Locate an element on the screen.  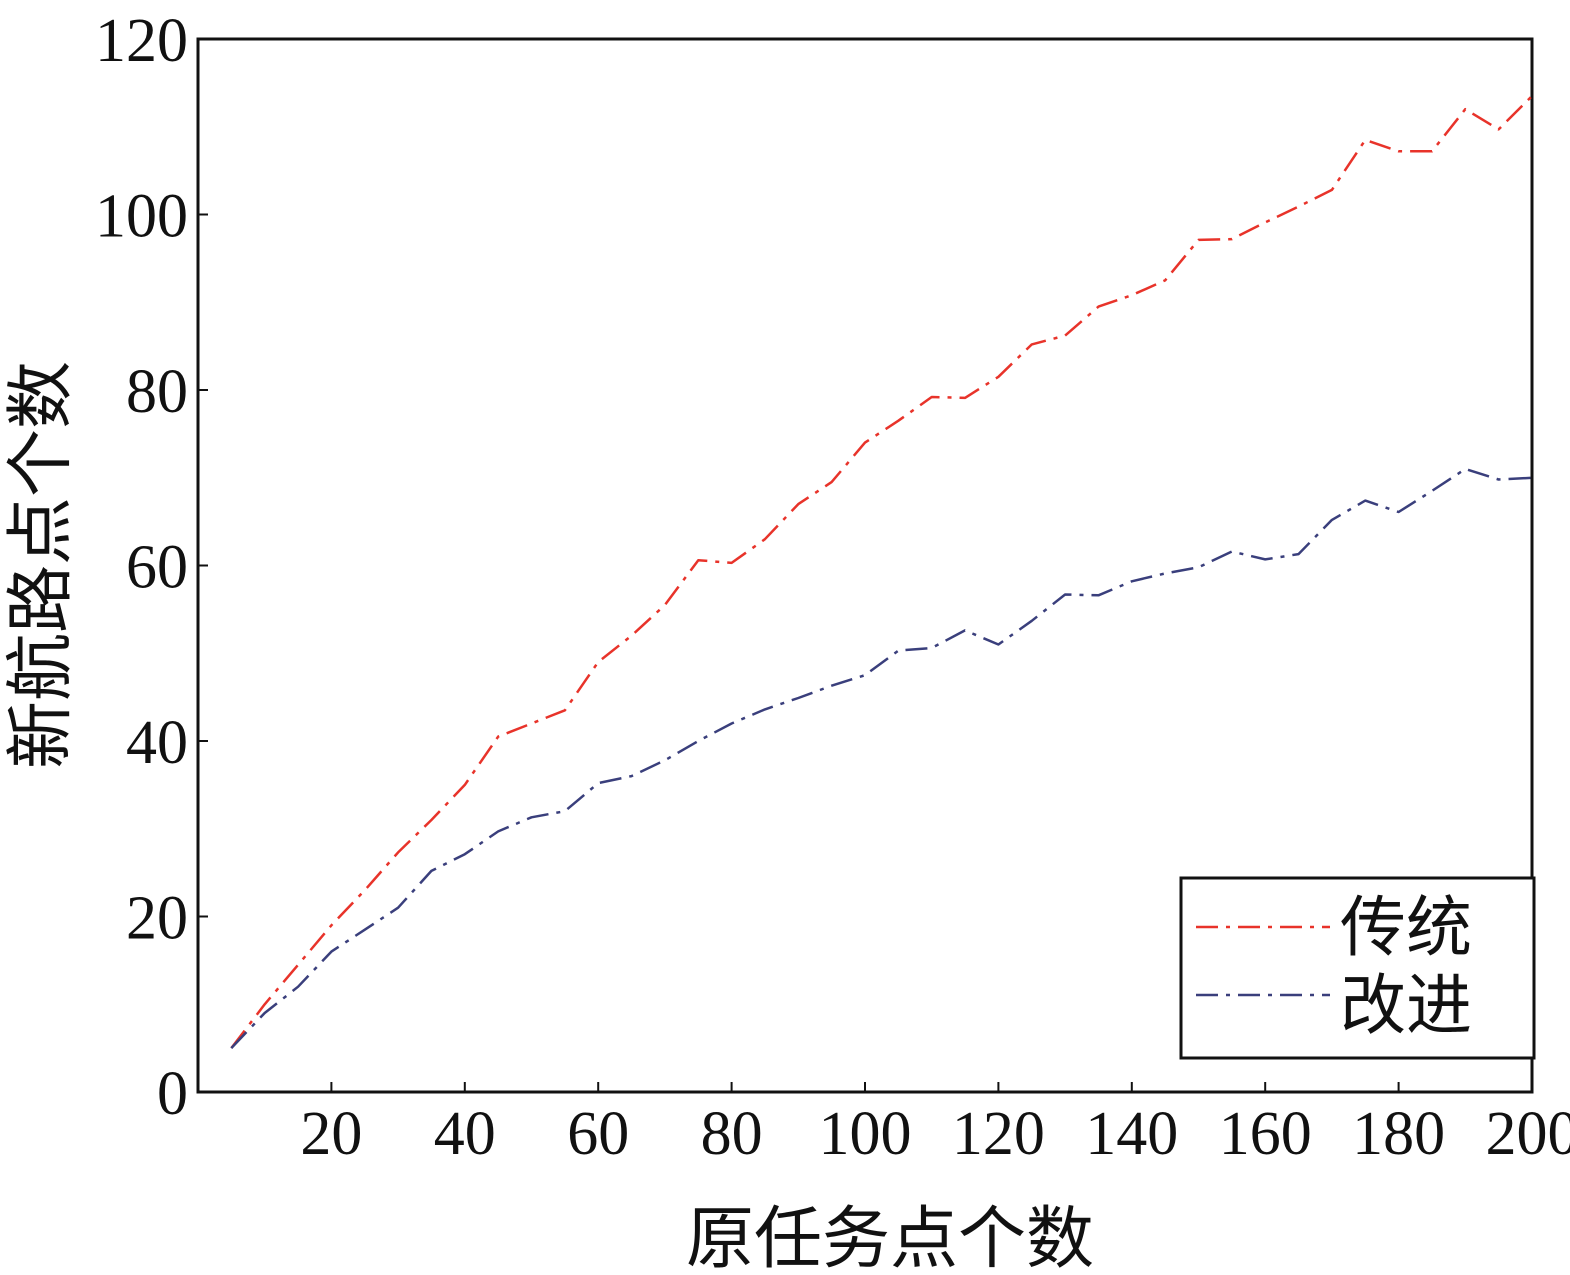
x-tick-label: 60 is located at coordinates (598, 1134).